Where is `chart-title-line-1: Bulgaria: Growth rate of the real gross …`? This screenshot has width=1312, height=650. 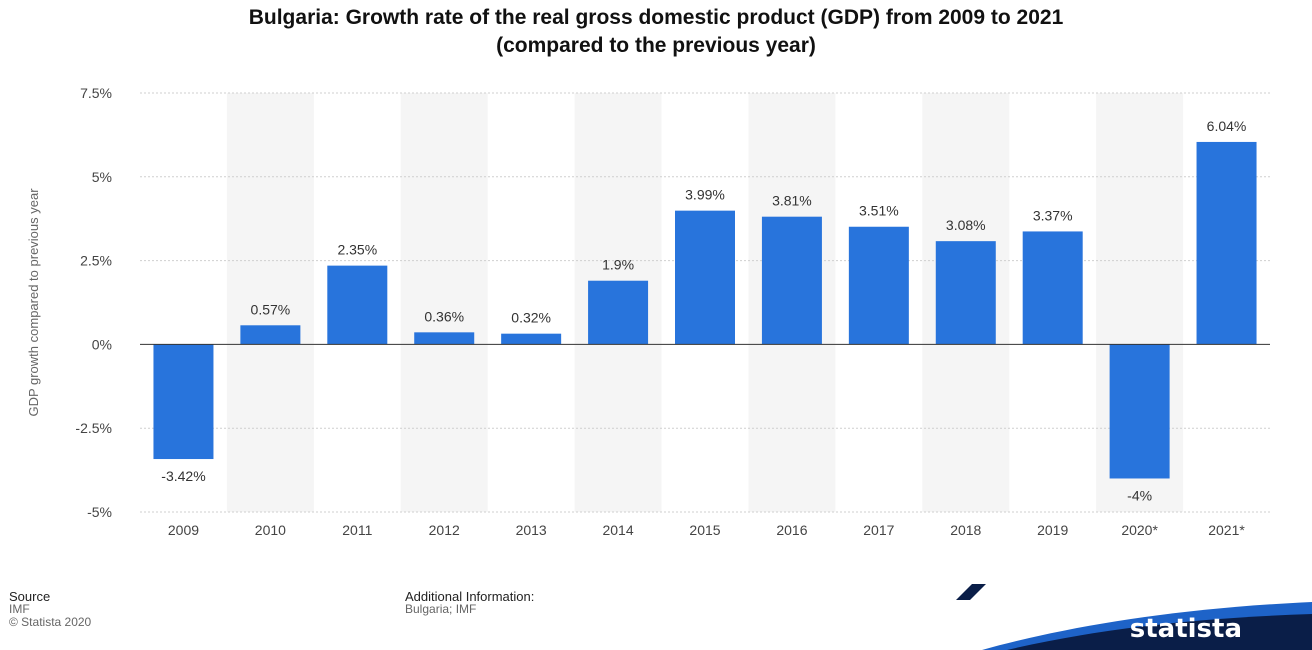 chart-title-line-1: Bulgaria: Growth rate of the real gross … is located at coordinates (656, 17).